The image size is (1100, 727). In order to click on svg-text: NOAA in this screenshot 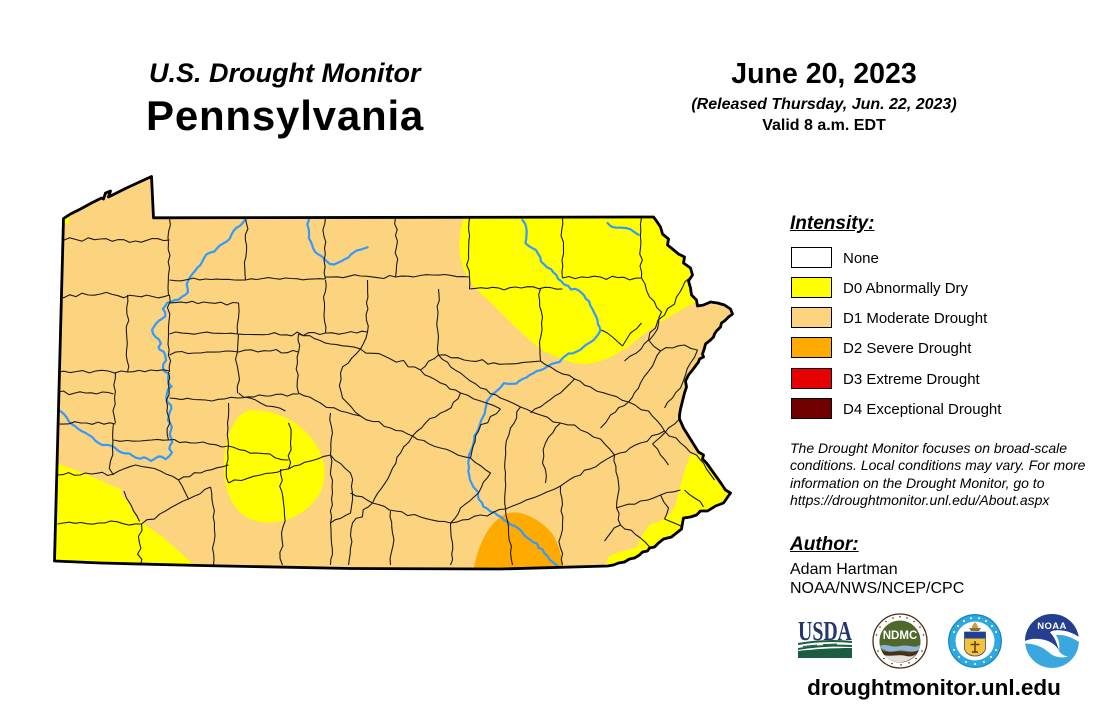, I will do `click(1052, 626)`.